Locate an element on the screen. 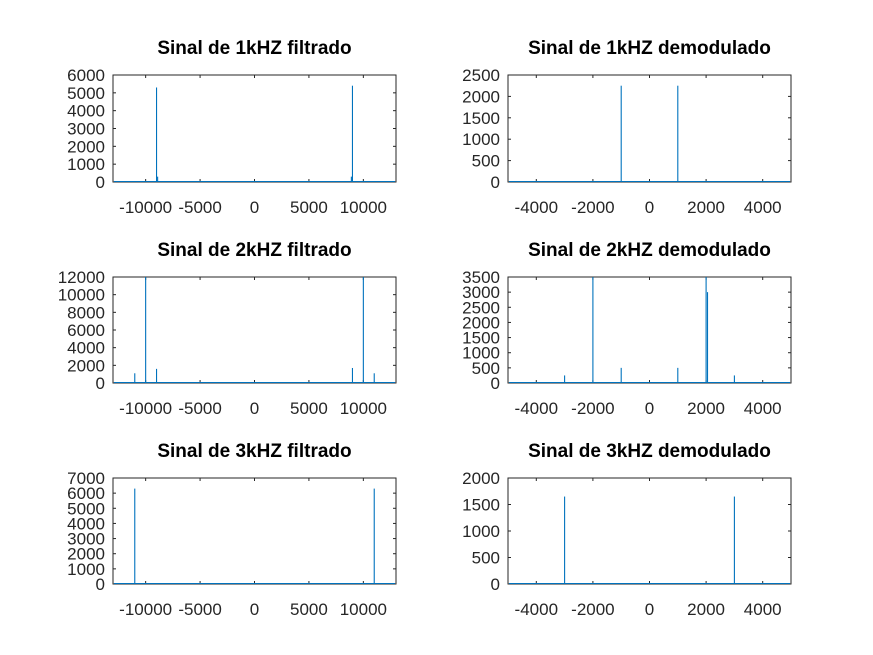  chart-title: Sinal de 2kHZ filtrado is located at coordinates (254, 250).